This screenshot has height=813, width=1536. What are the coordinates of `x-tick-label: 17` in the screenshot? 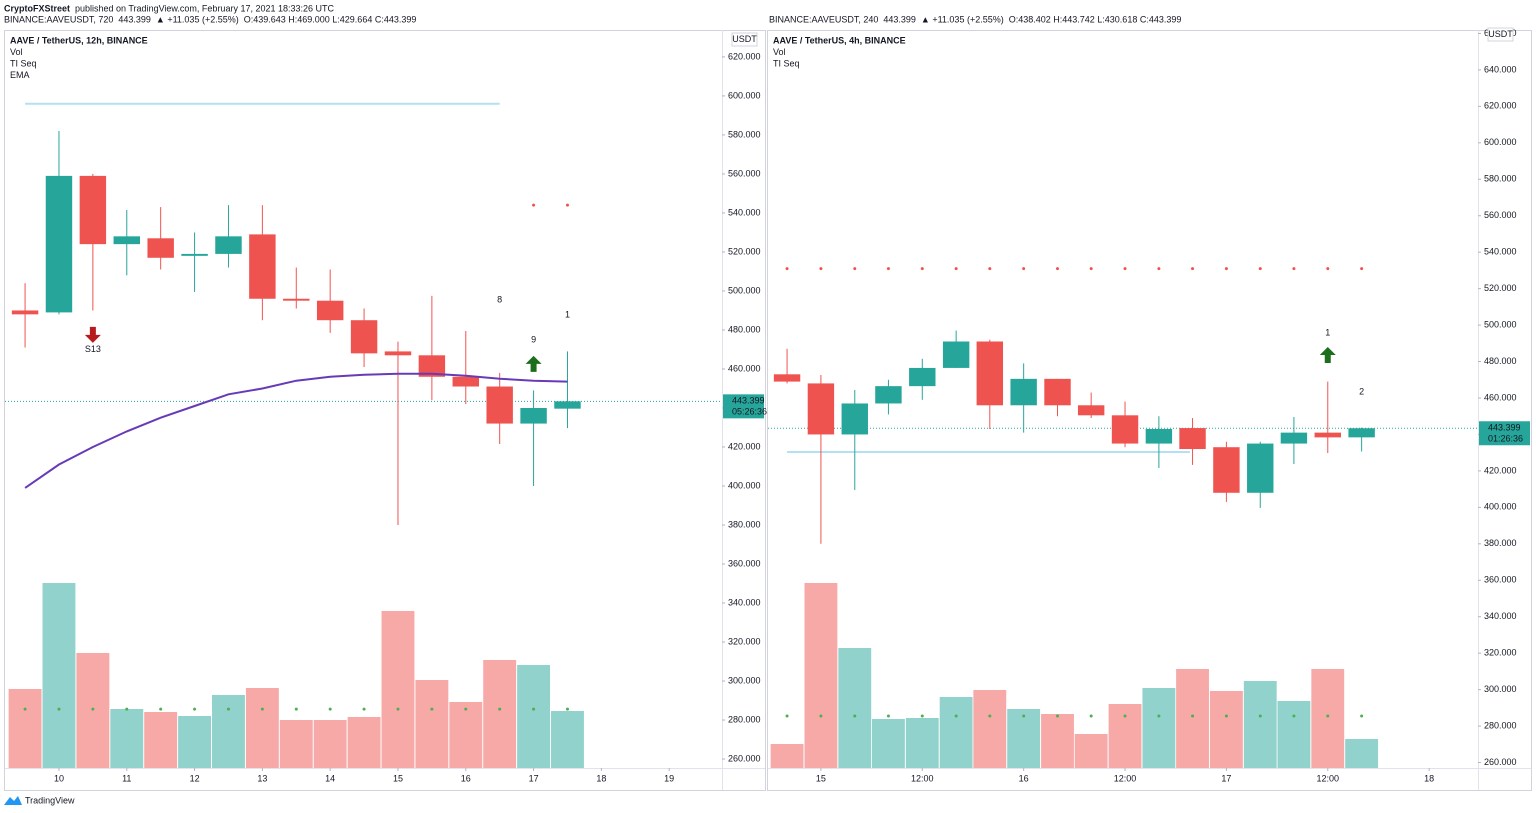 It's located at (1226, 778).